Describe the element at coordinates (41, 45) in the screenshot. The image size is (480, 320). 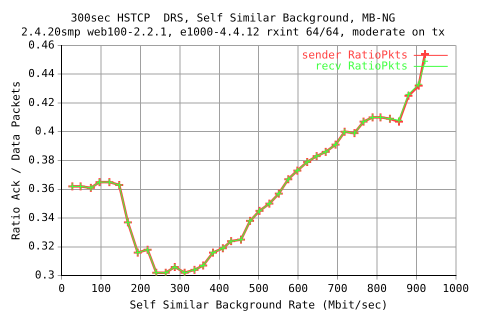
I see `y-tick-label: 0.46` at that location.